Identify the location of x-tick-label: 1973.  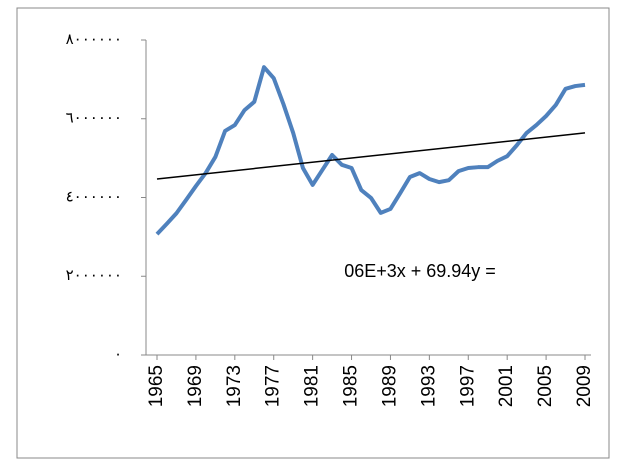
(234, 386).